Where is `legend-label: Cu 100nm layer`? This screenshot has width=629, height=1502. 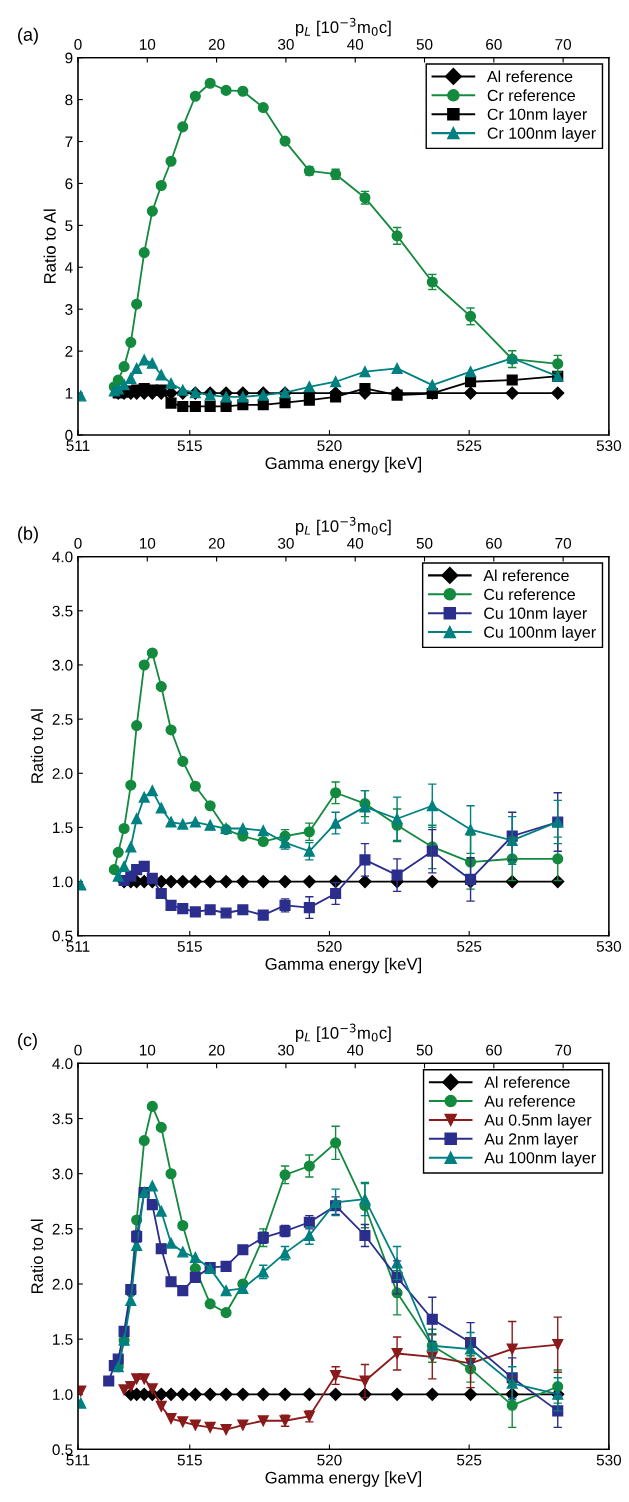
legend-label: Cu 100nm layer is located at coordinates (540, 633).